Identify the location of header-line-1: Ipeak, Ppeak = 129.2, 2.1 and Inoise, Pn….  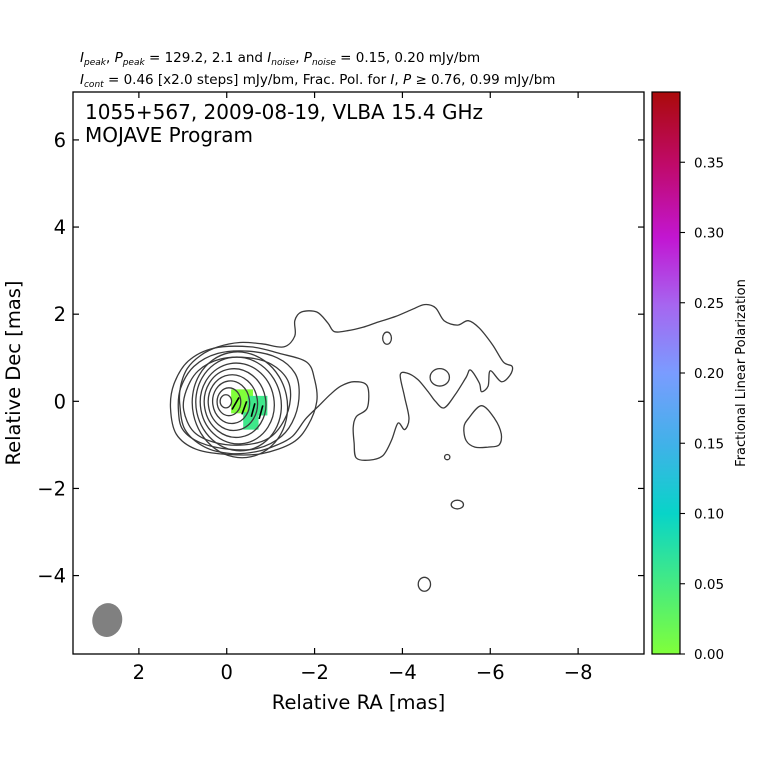
(280, 59).